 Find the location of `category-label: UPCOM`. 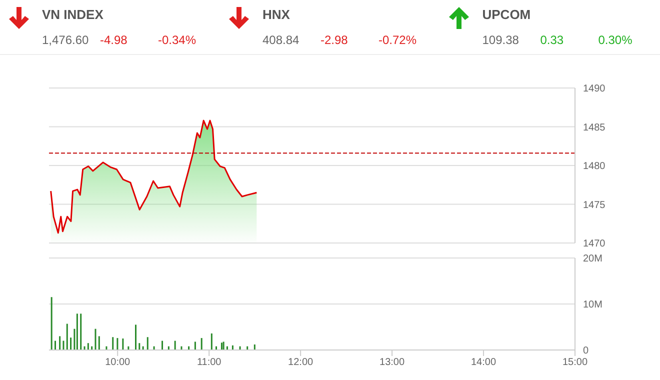

category-label: UPCOM is located at coordinates (506, 14).